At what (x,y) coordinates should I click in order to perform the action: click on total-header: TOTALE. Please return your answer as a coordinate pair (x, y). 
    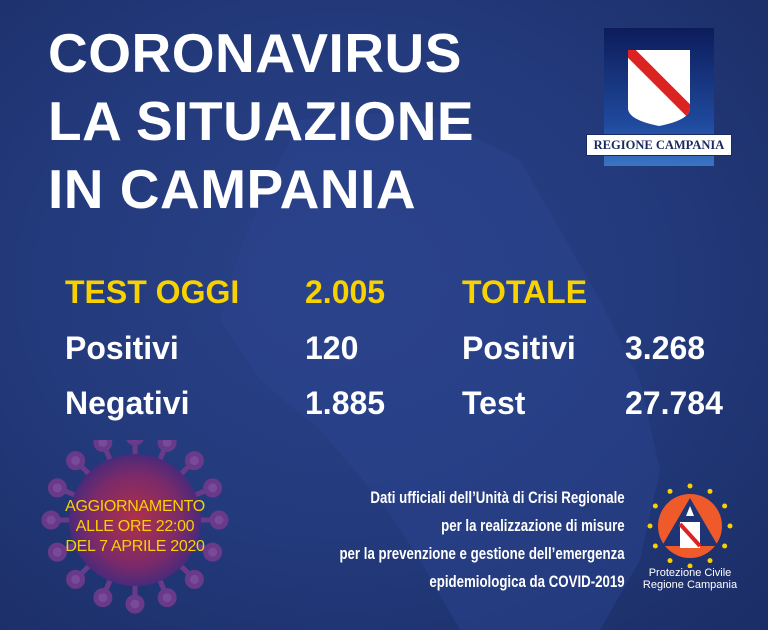
    Looking at the image, I should click on (525, 292).